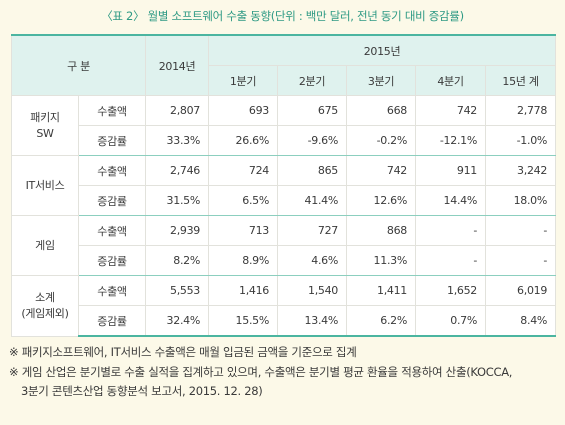  I want to click on year-2014-header: 2014년, so click(177, 65).